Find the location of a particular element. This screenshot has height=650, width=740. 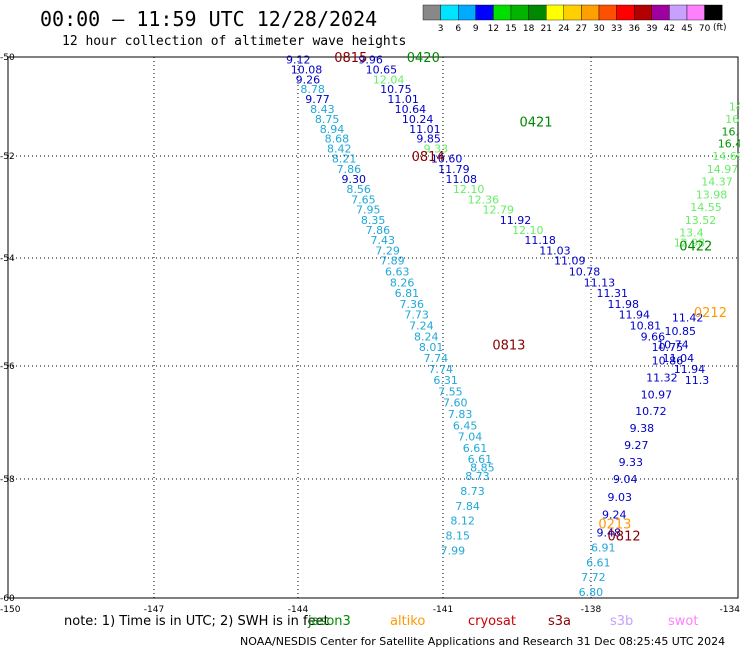

wave-height-value: 16 is located at coordinates (732, 119).